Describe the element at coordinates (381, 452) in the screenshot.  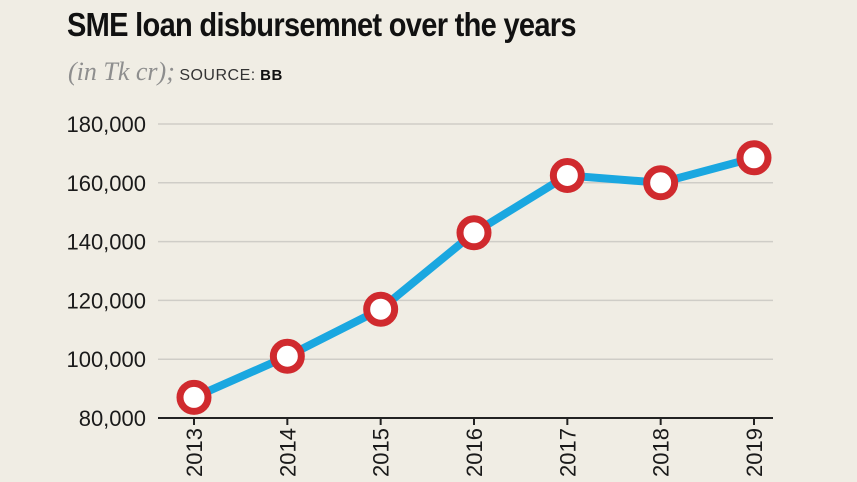
I see `x-tick-label: 2015` at that location.